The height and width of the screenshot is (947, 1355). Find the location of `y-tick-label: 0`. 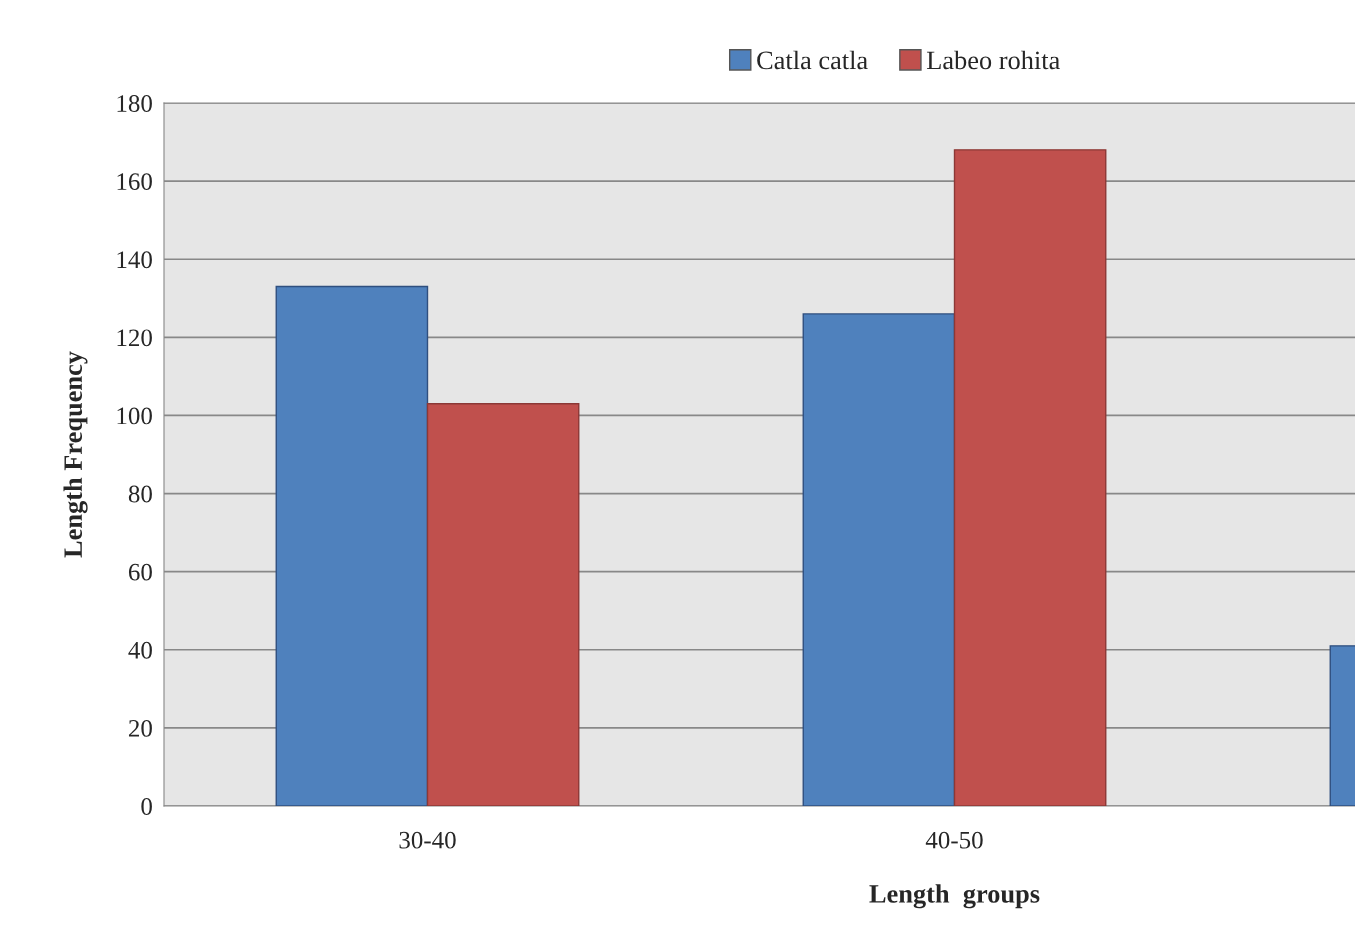

y-tick-label: 0 is located at coordinates (146, 806).